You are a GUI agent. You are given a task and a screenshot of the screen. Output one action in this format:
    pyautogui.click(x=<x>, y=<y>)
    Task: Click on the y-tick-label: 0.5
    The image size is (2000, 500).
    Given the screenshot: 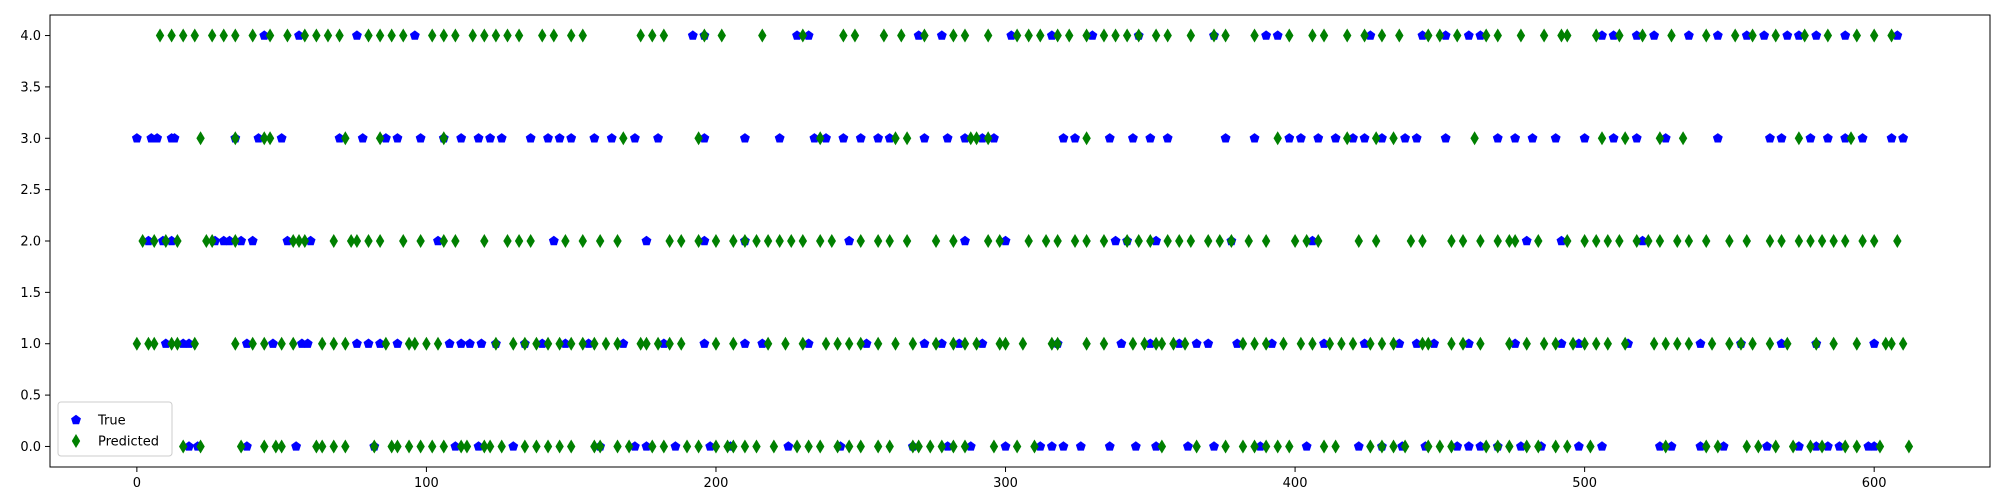 What is the action you would take?
    pyautogui.click(x=30, y=396)
    